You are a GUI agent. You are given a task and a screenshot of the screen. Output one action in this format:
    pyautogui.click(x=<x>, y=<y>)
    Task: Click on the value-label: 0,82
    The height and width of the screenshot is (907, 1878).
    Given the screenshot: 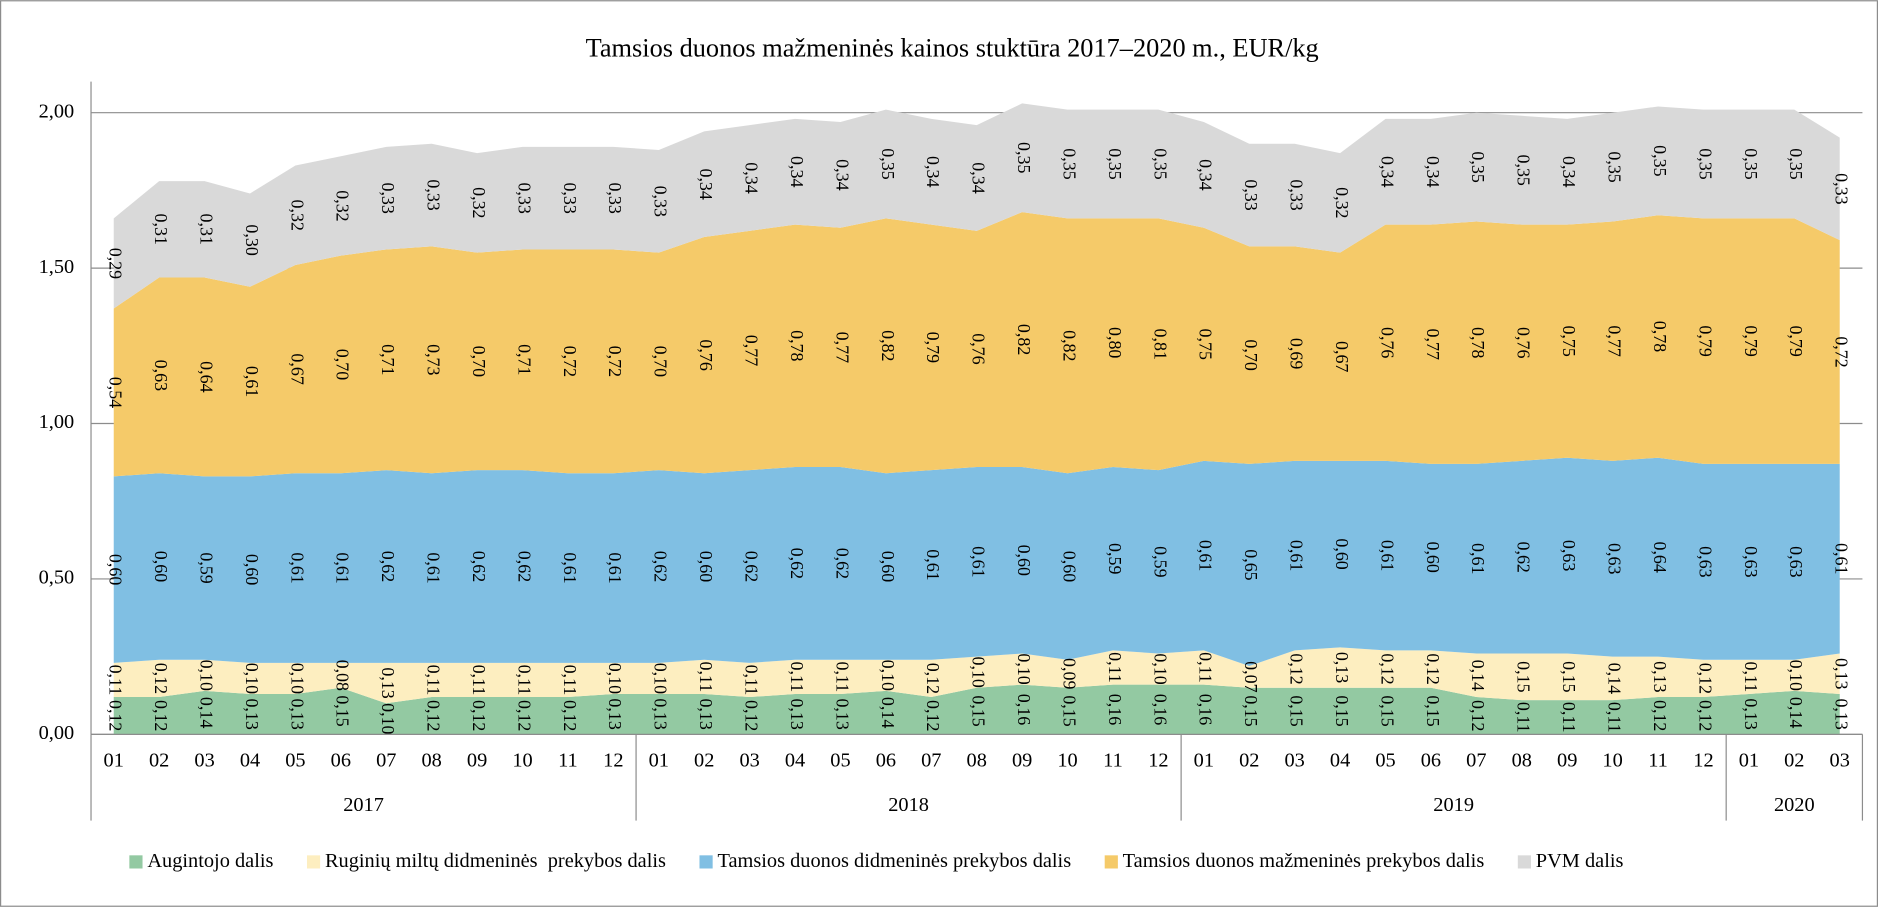 What is the action you would take?
    pyautogui.click(x=1069, y=345)
    